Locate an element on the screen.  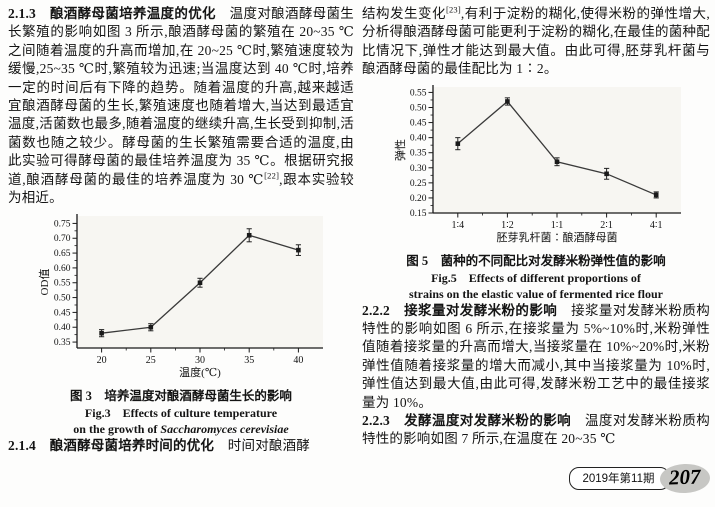
figure-5-caption-cn: 图 5 菌种的不同配比对发酵米粉弹性值的影响 is located at coordinates (536, 260).